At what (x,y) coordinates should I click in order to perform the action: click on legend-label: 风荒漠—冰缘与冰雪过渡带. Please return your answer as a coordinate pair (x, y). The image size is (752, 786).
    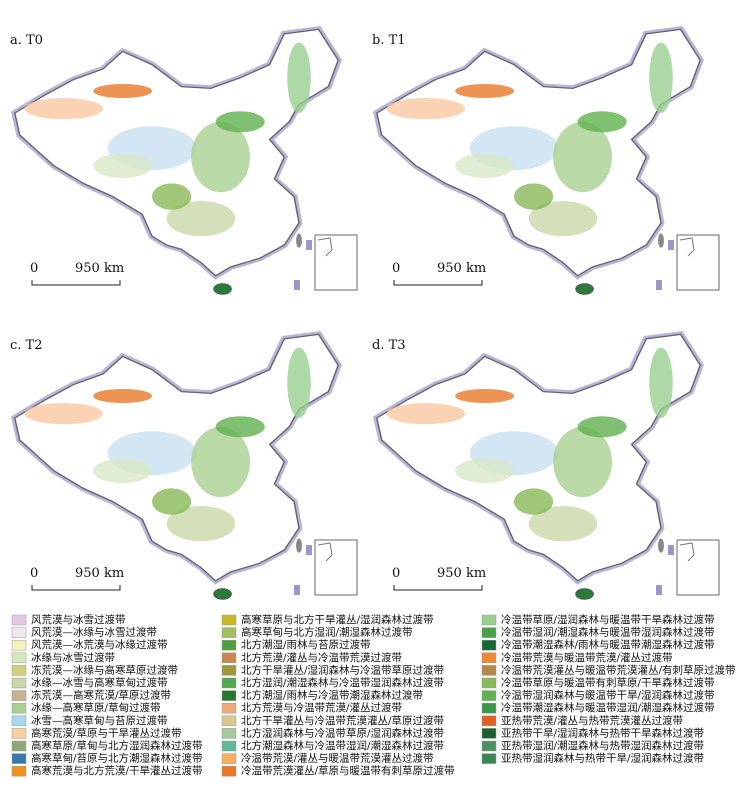
    Looking at the image, I should click on (94, 632).